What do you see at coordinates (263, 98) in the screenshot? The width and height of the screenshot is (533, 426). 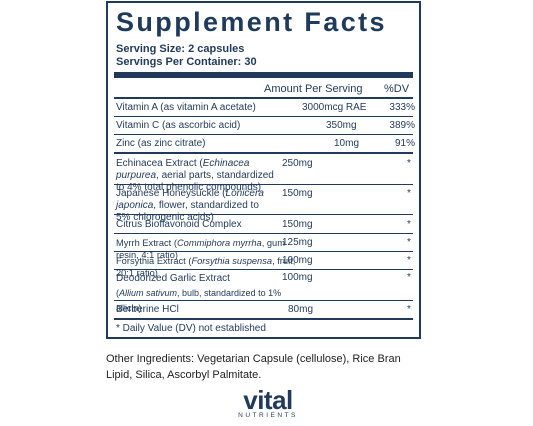 I see `header-rule` at bounding box center [263, 98].